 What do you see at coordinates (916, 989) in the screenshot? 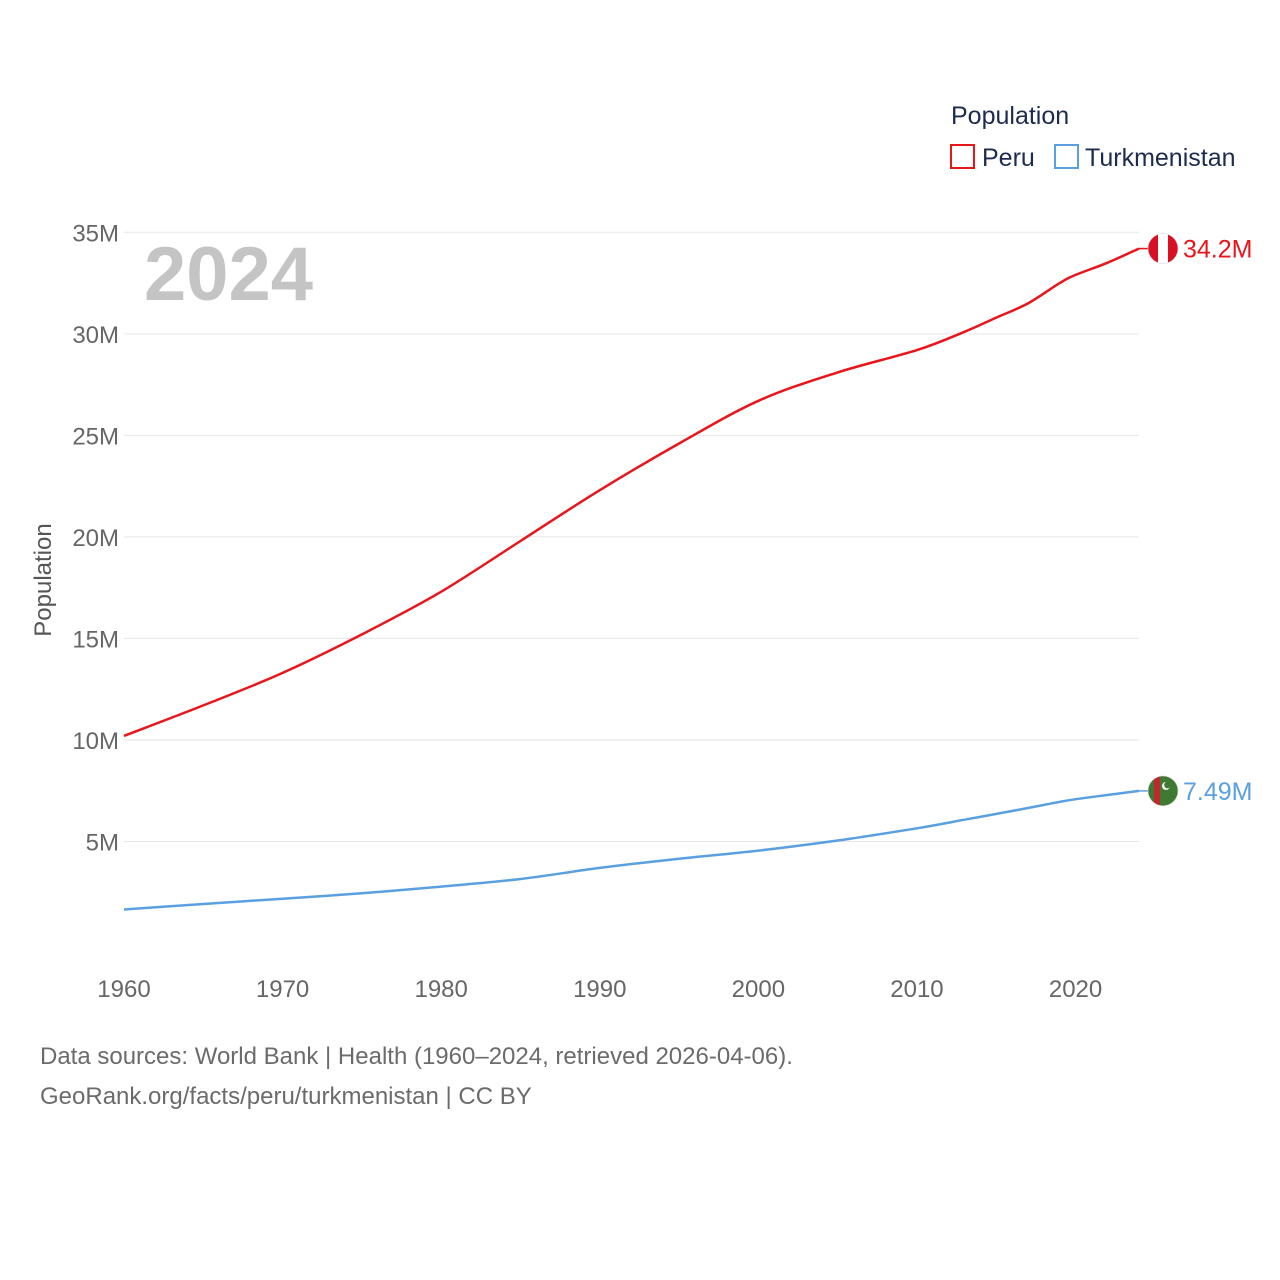
I see `x-tick-label: 2010` at bounding box center [916, 989].